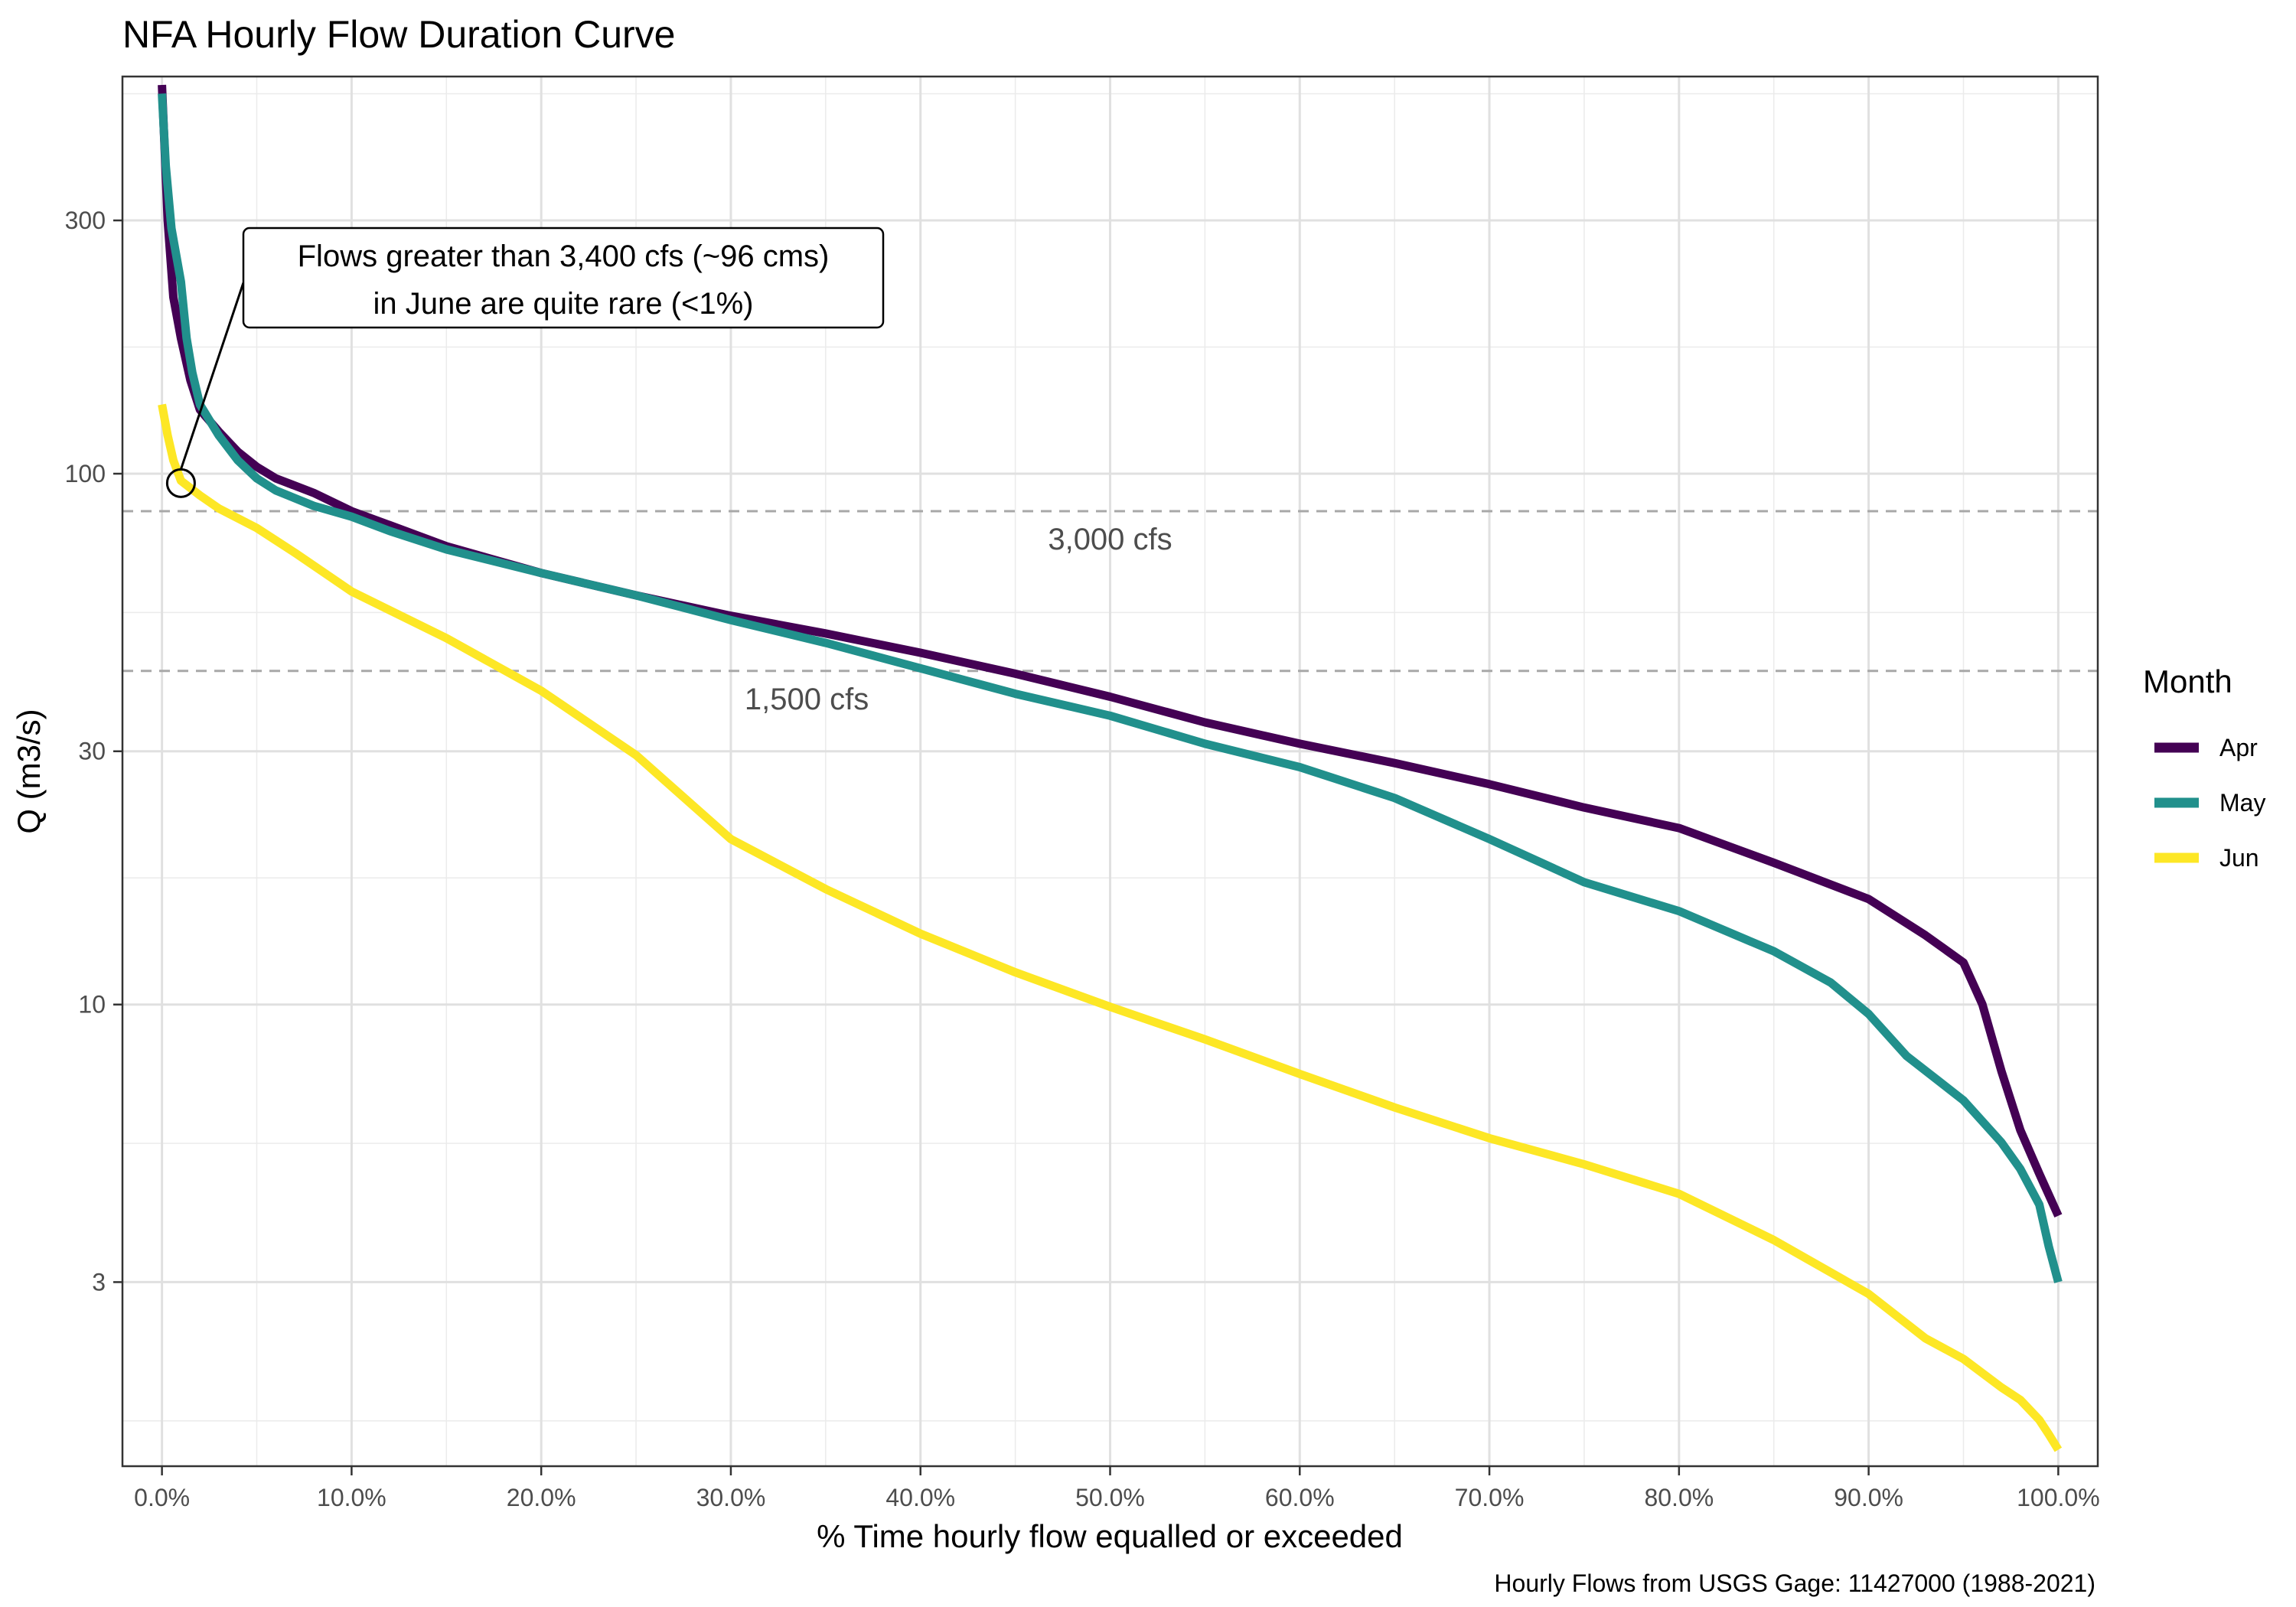 The height and width of the screenshot is (1607, 2296). Describe the element at coordinates (2209, 803) in the screenshot. I see `legend-items: Apr May Jun` at that location.